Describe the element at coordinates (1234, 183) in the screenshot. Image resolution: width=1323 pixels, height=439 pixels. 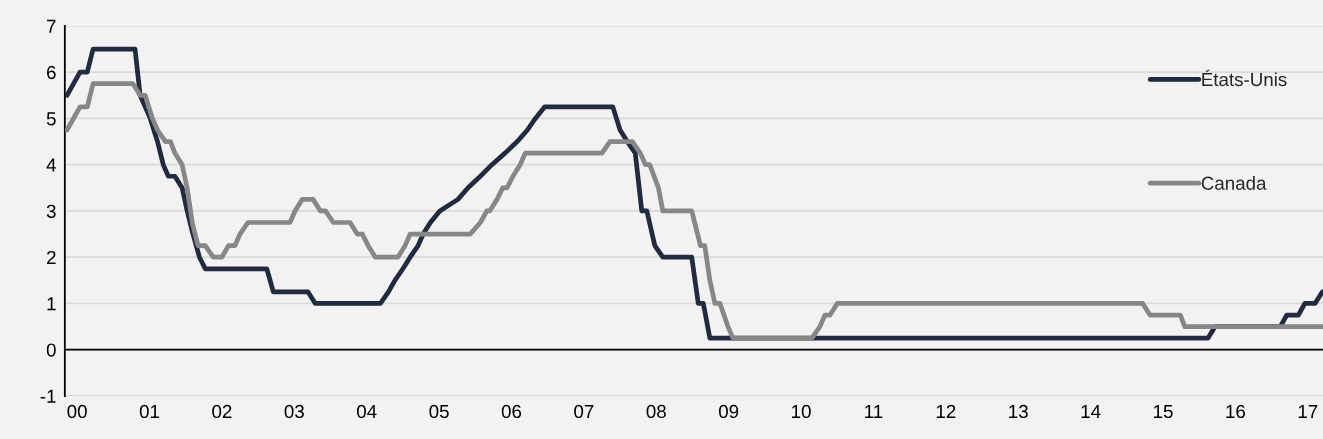
I see `legend-label: Canada` at that location.